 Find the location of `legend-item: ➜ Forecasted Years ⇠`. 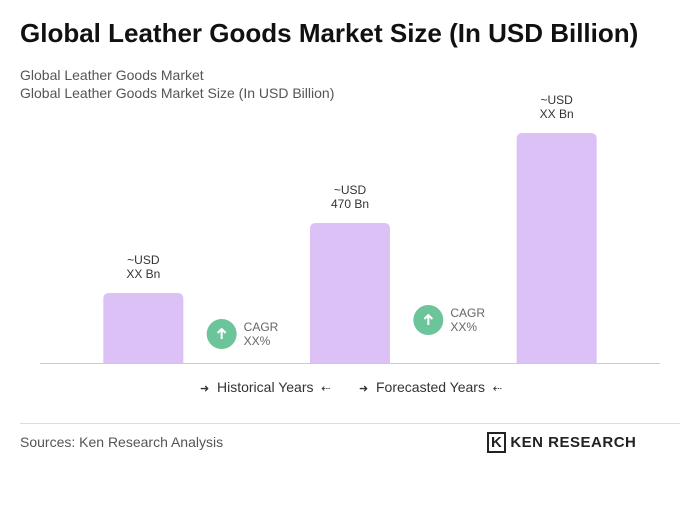

legend-item: ➜ Forecasted Years ⇠ is located at coordinates (430, 387).